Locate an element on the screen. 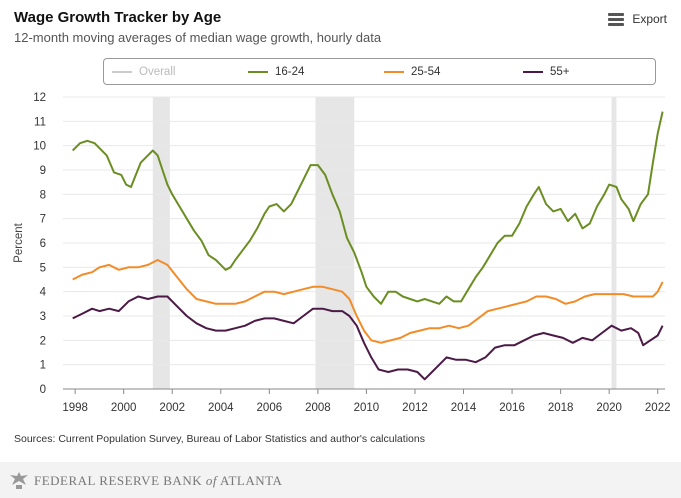  legend-item-16-24: 16-24 is located at coordinates (276, 71).